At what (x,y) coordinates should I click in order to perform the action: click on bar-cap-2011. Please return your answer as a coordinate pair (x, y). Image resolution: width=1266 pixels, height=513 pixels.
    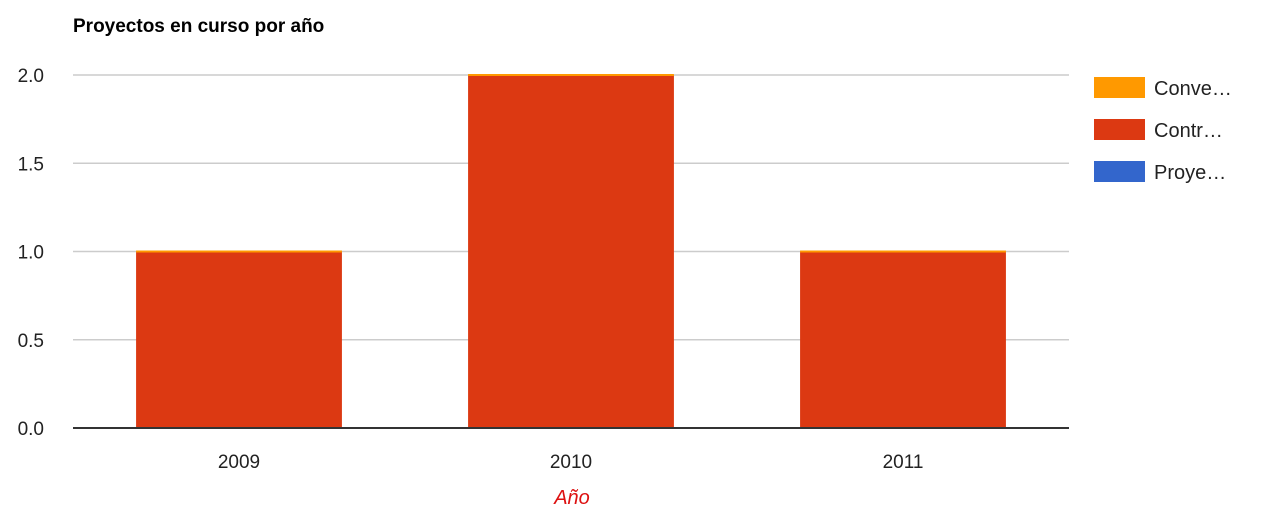
    Looking at the image, I should click on (903, 251).